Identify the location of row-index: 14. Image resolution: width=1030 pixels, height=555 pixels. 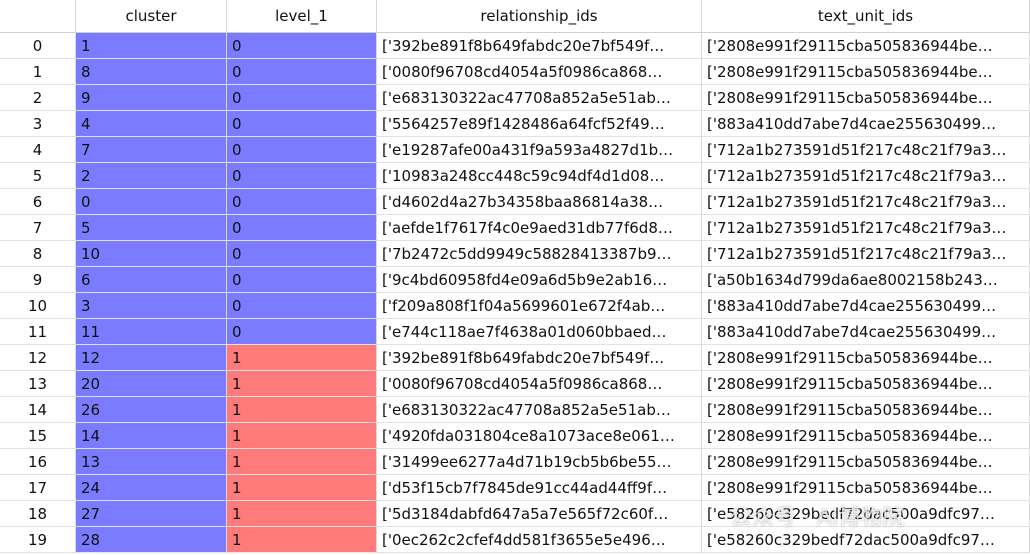
(38, 410).